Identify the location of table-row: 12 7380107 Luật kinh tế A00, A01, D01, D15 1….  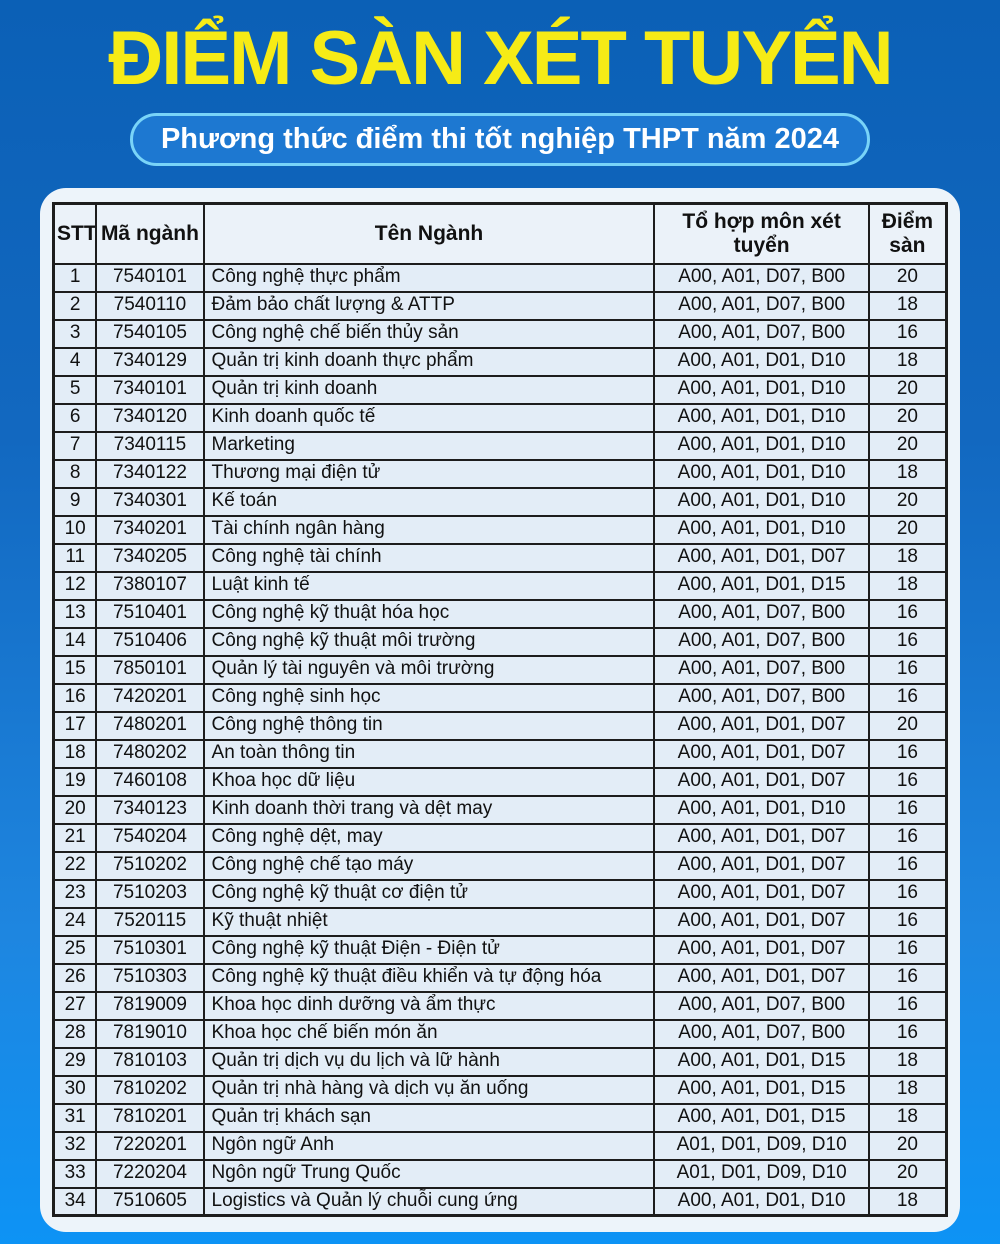
(500, 585).